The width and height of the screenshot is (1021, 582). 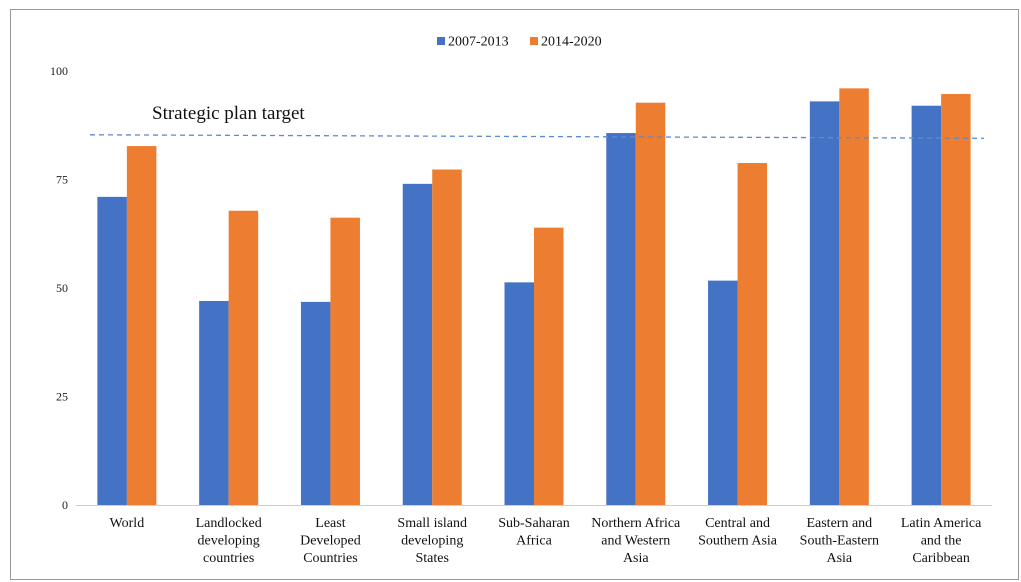 What do you see at coordinates (62, 180) in the screenshot?
I see `y-tick-label: 75` at bounding box center [62, 180].